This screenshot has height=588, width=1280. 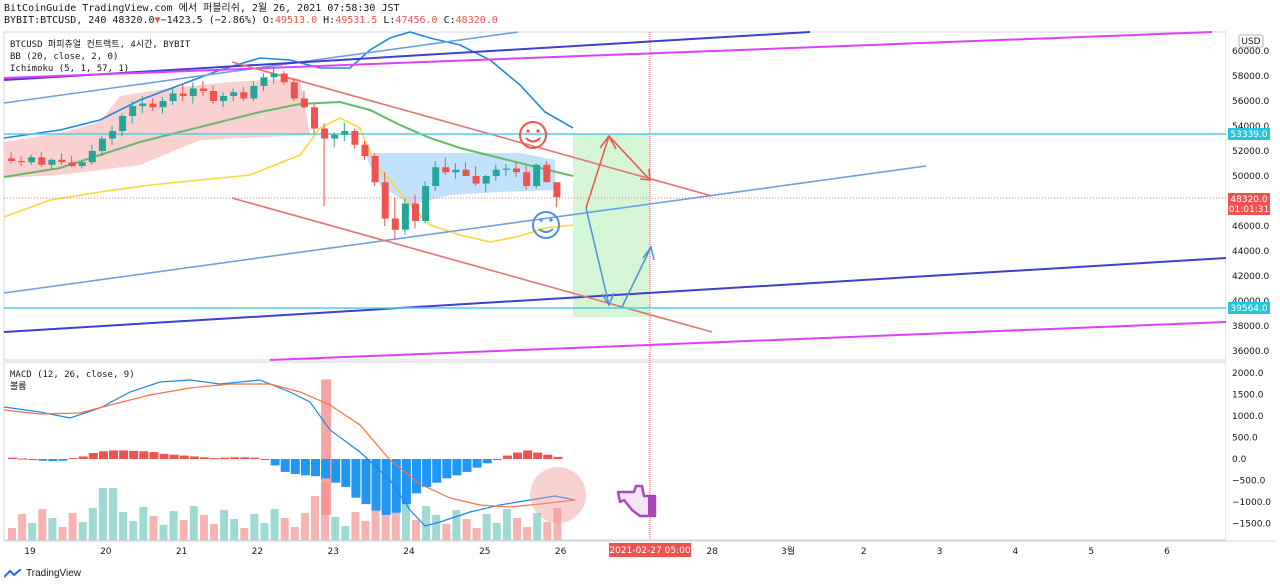 What do you see at coordinates (940, 552) in the screenshot?
I see `time-tick-label: 3` at bounding box center [940, 552].